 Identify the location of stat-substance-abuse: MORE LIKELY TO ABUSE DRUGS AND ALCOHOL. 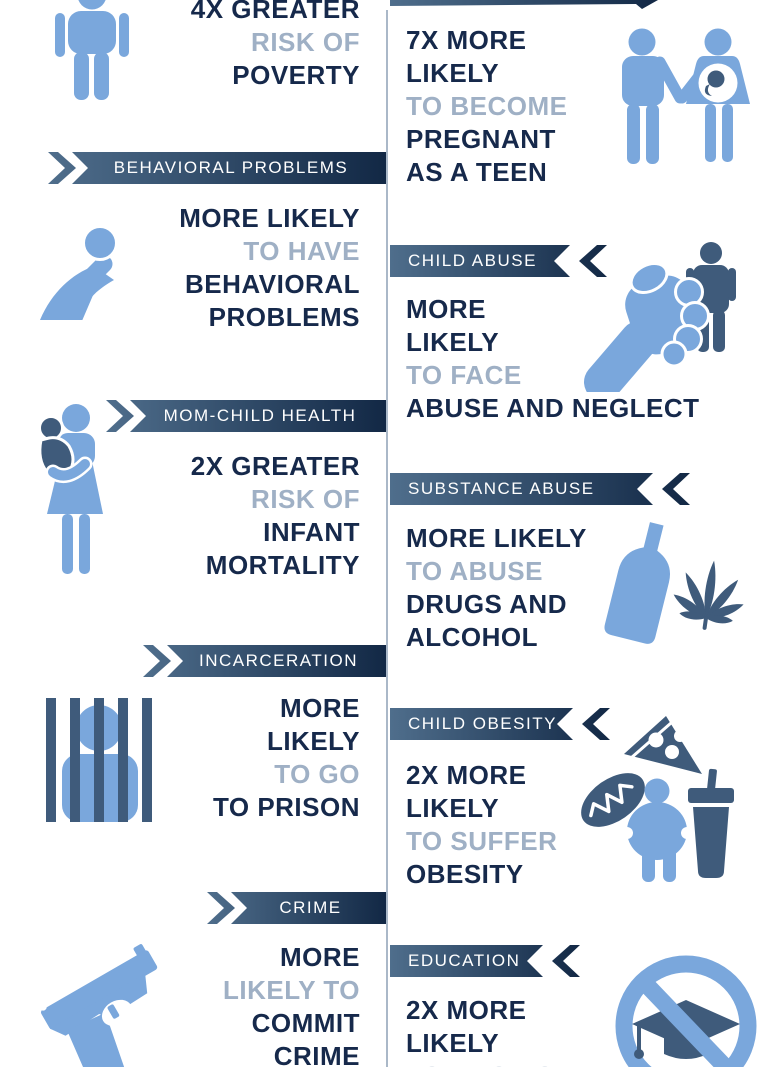
(496, 588).